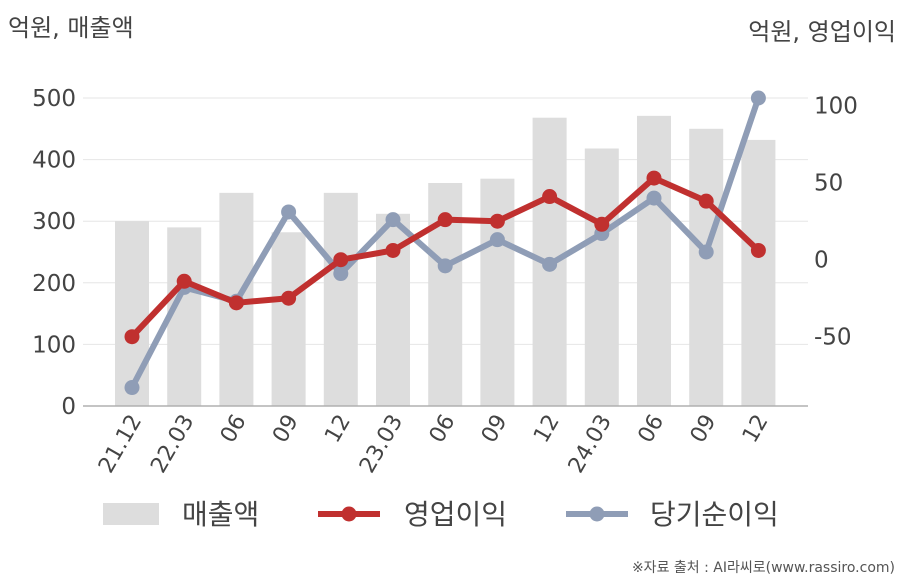 This screenshot has height=580, width=908. What do you see at coordinates (836, 107) in the screenshot?
I see `right-tick-label: 100` at bounding box center [836, 107].